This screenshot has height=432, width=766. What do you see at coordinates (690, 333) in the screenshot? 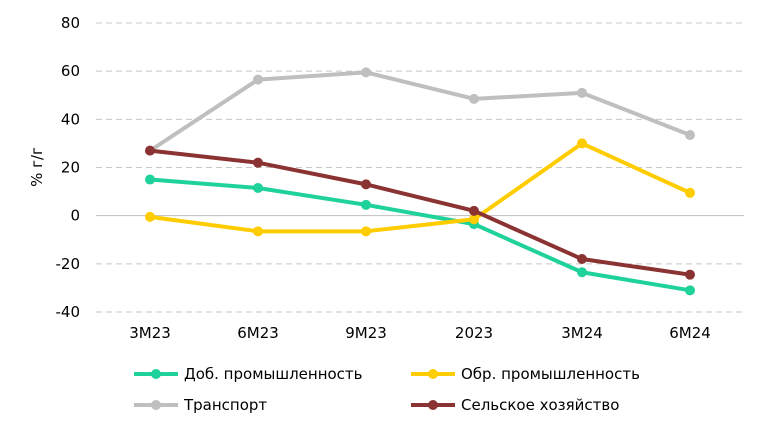
I see `x-tick-label: 6М24` at bounding box center [690, 333].